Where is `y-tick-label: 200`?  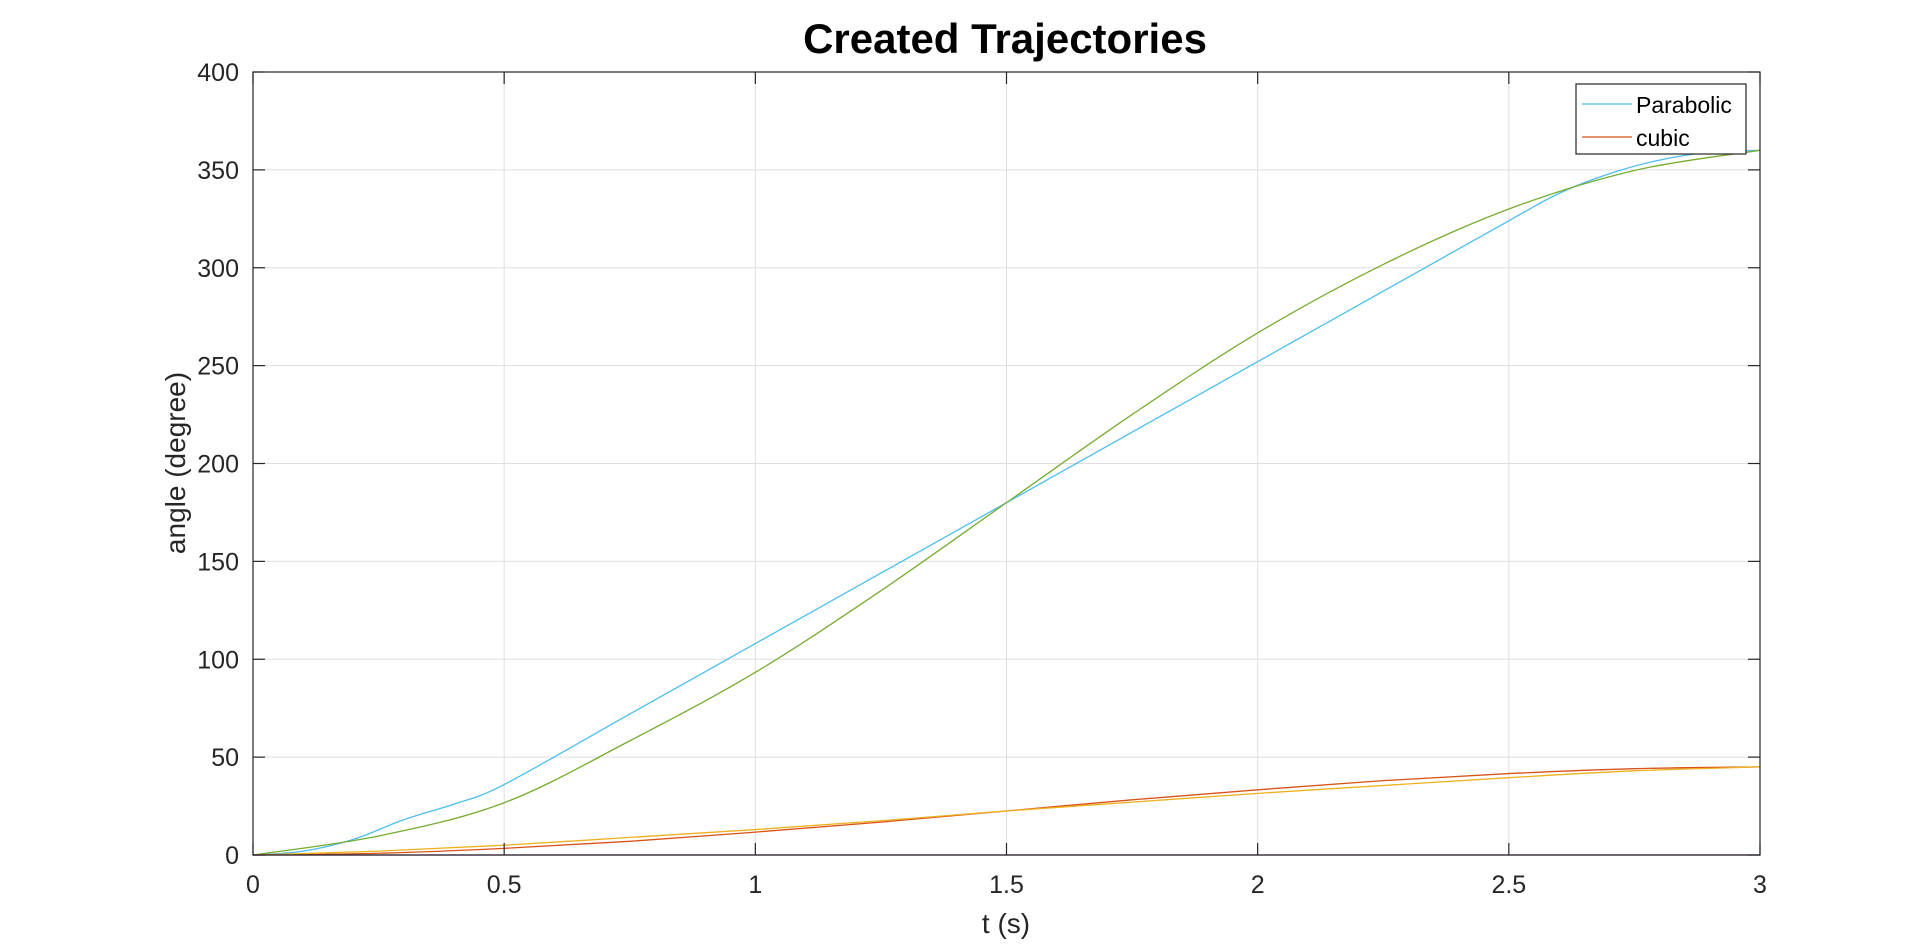 y-tick-label: 200 is located at coordinates (218, 465).